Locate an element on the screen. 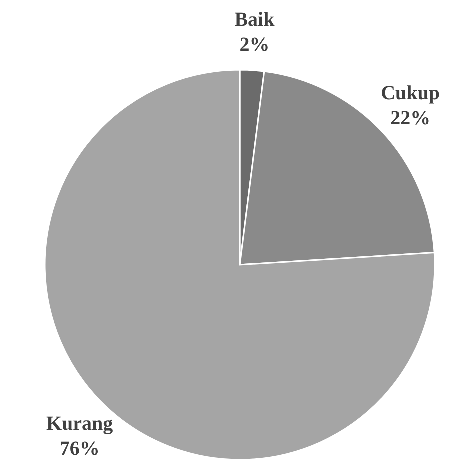 The image size is (469, 473). slice-label: Kurang is located at coordinates (80, 424).